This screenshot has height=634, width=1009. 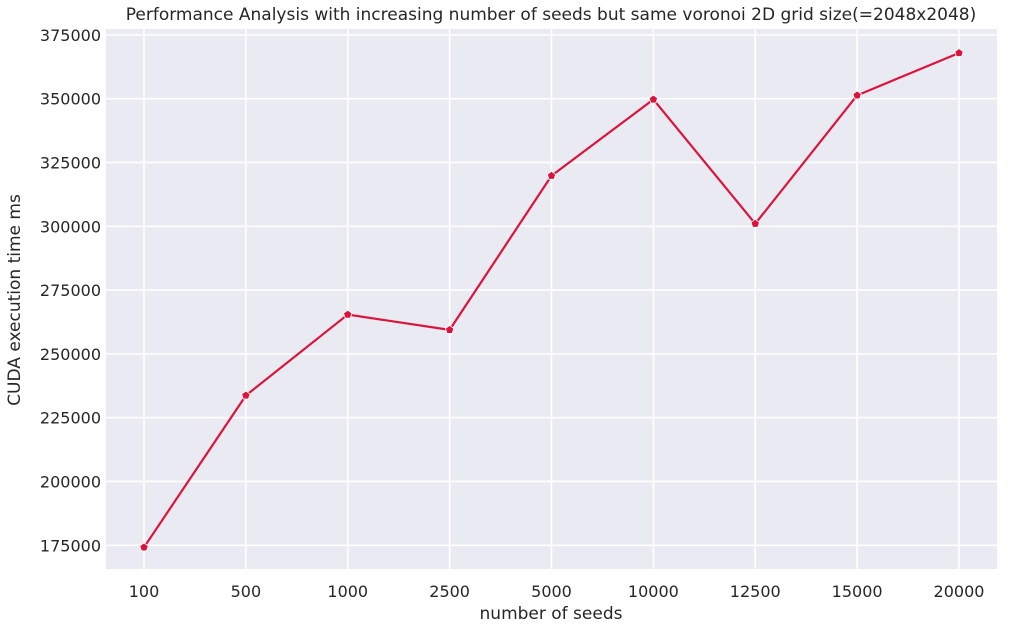 What do you see at coordinates (246, 591) in the screenshot?
I see `x-tick-label: 500` at bounding box center [246, 591].